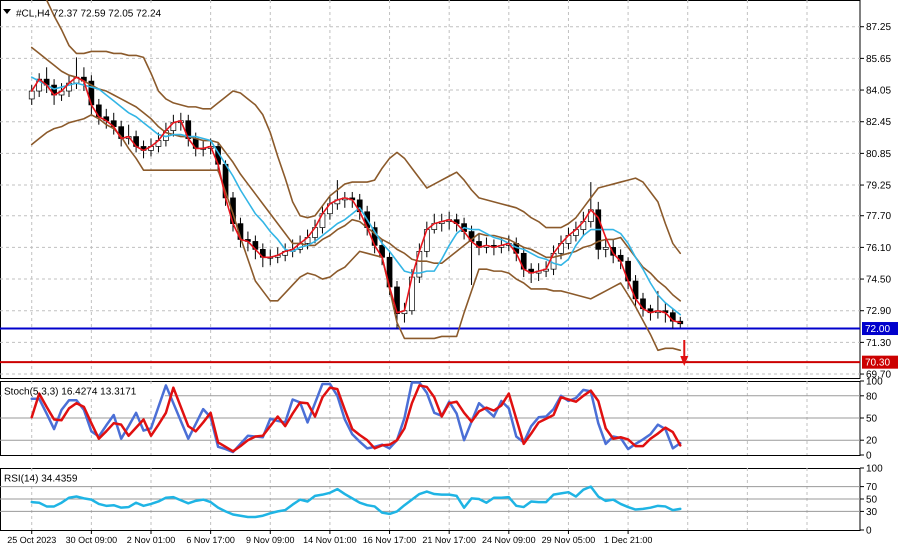 The image size is (900, 550). Describe the element at coordinates (872, 441) in the screenshot. I see `y-tick-label: 20` at that location.